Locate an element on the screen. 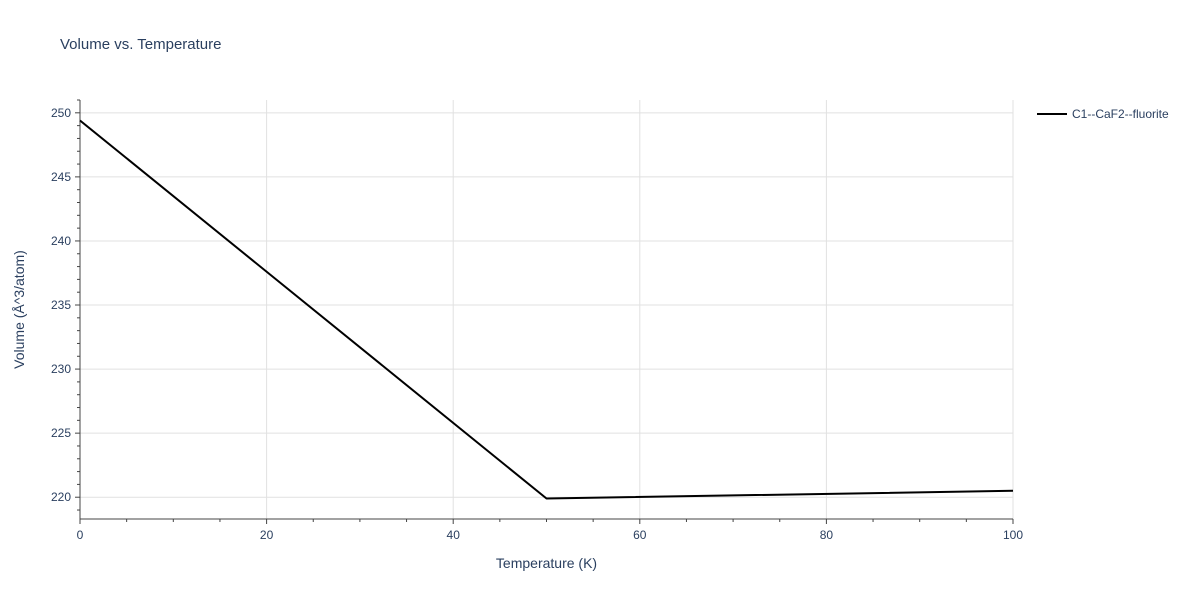 The image size is (1200, 605). y-tick-label: 235 is located at coordinates (61, 305).